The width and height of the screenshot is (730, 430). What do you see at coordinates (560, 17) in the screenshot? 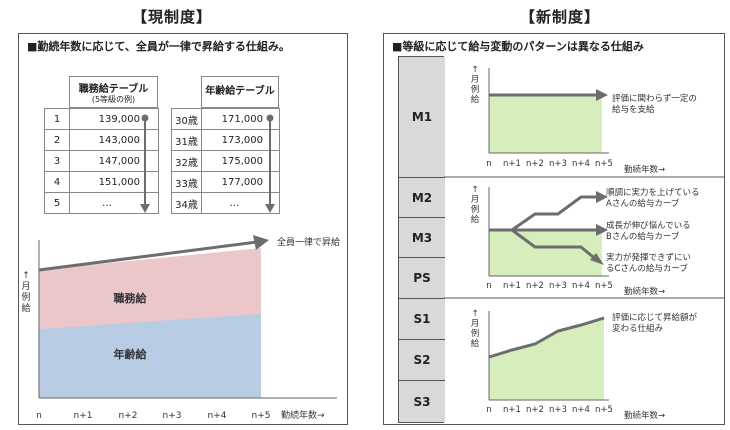
I see `right-title: 【新制度】` at bounding box center [560, 17].